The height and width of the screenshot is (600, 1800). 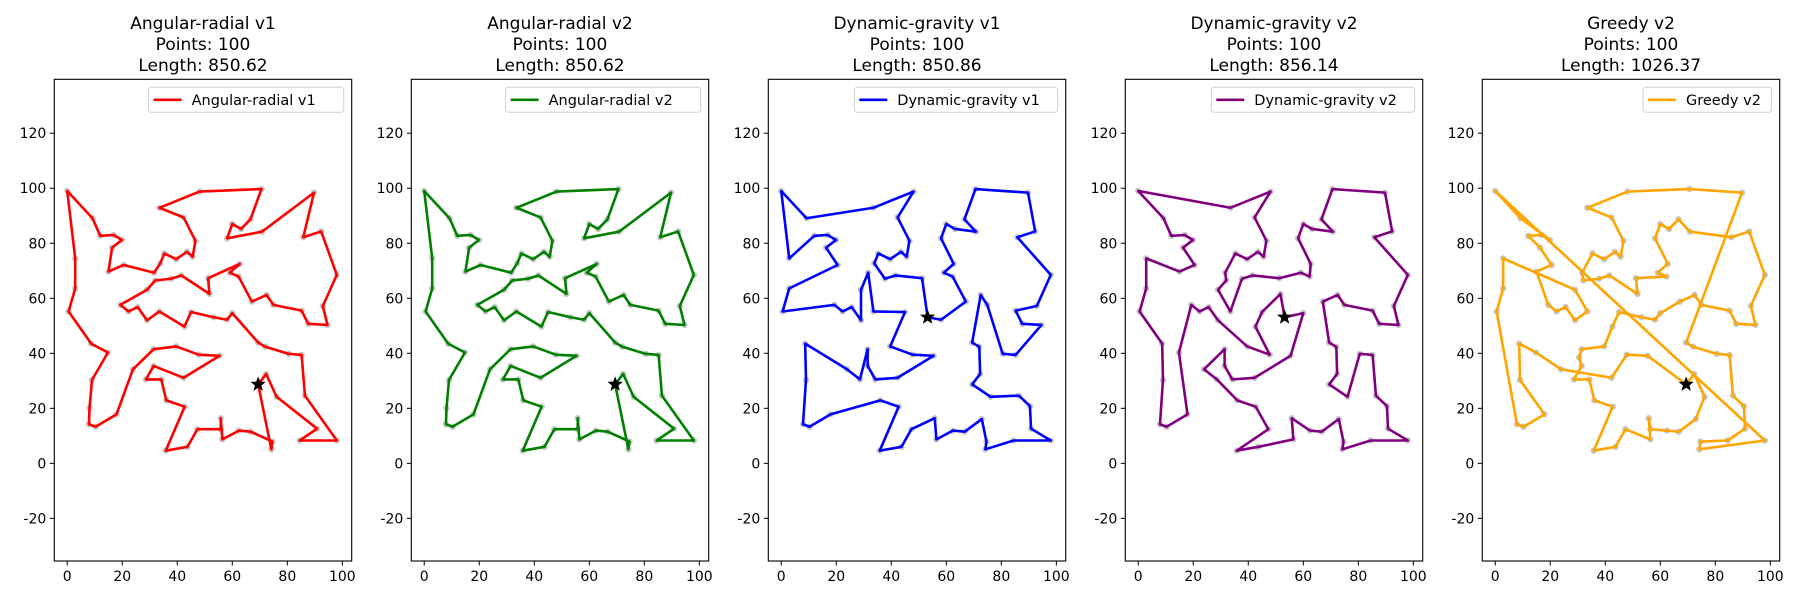 I want to click on subplot-title-line: Length: 1026.37, so click(x=1631, y=66).